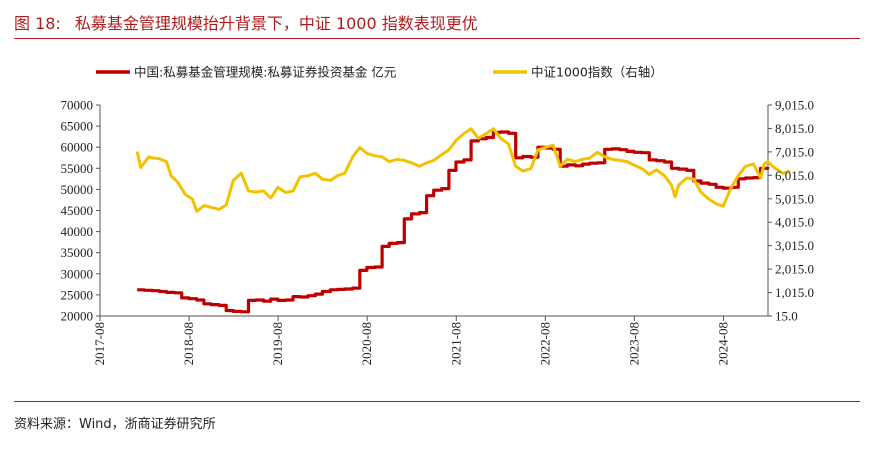  Describe the element at coordinates (77, 294) in the screenshot. I see `y-left-tick-label: 25000` at that location.